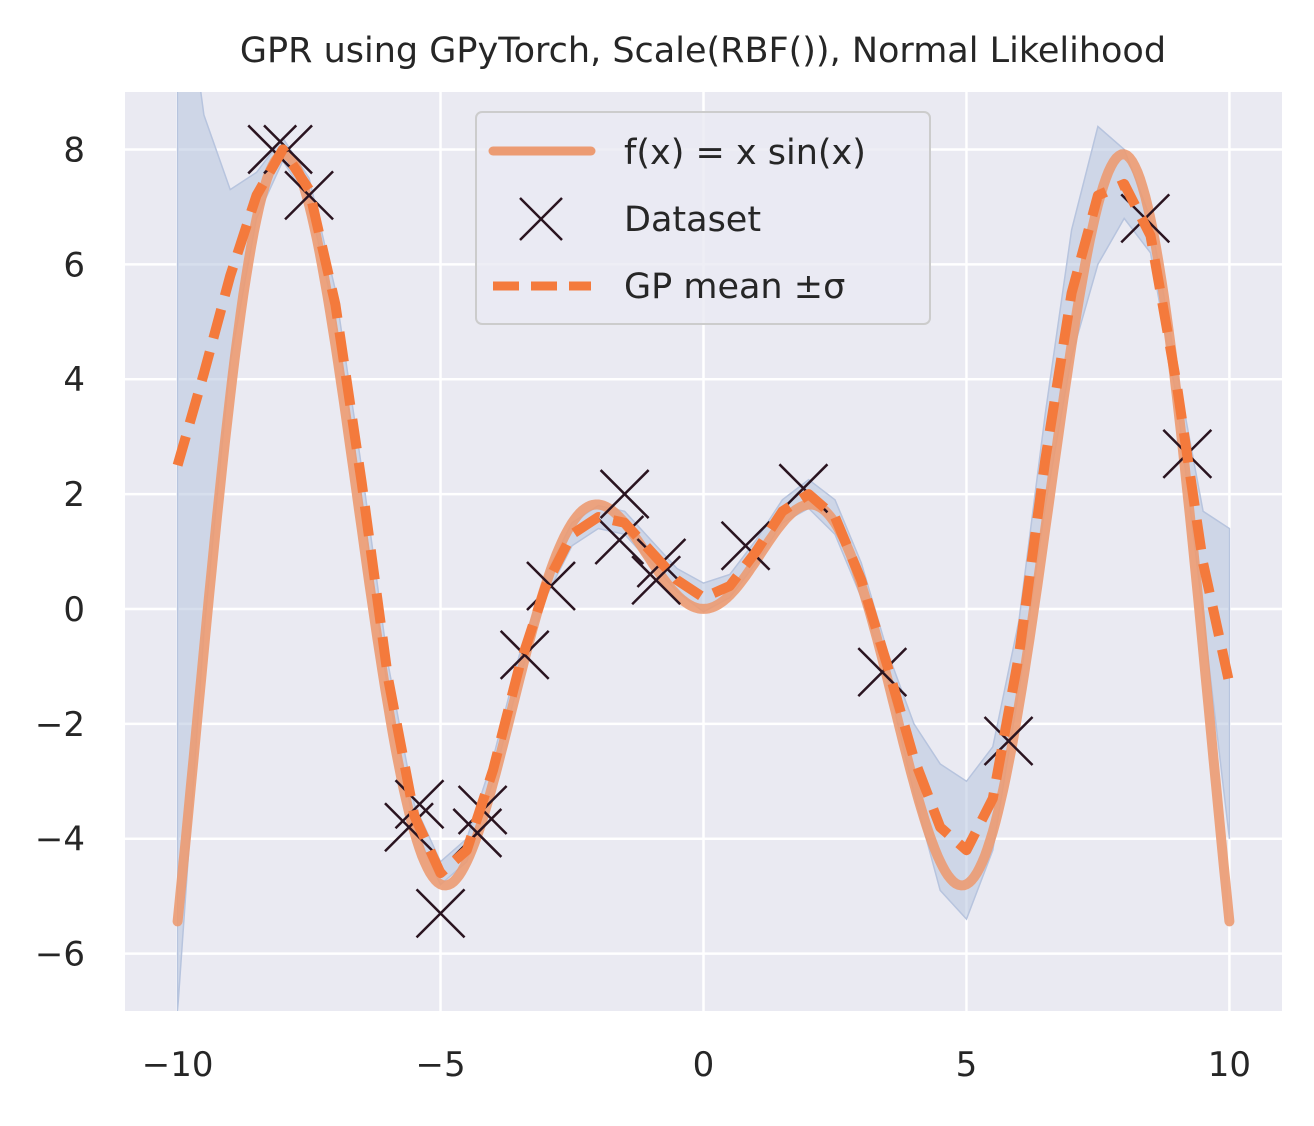  Describe the element at coordinates (74, 495) in the screenshot. I see `y-tick-label: 2` at that location.